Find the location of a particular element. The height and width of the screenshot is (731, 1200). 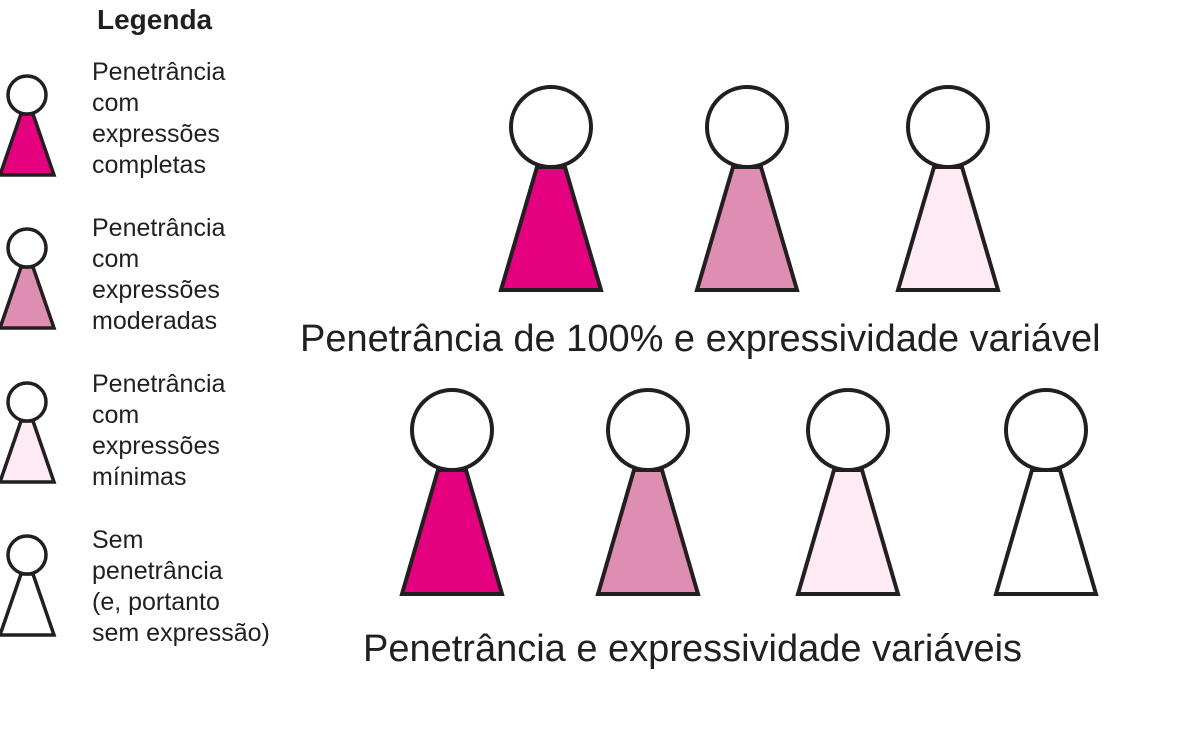

legend-pawn-minimal is located at coordinates (28, 432).